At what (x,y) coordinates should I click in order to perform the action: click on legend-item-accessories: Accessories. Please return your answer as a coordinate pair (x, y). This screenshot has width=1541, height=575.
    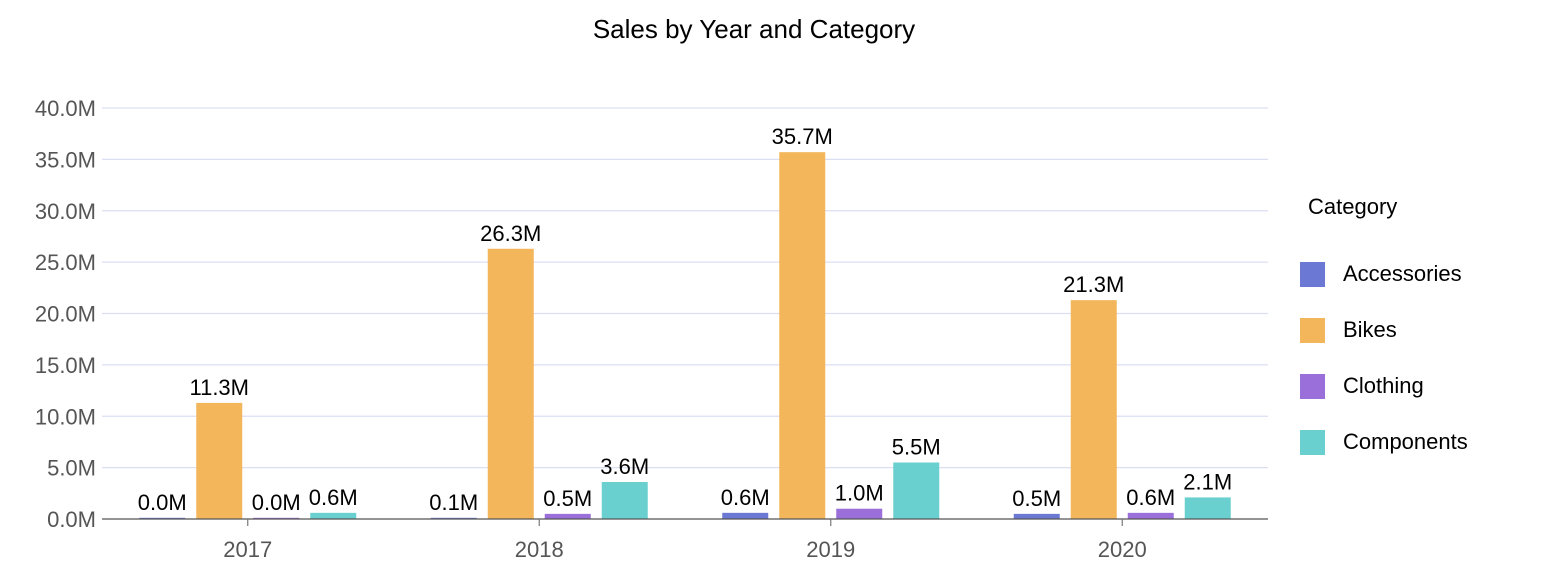
    Looking at the image, I should click on (1384, 274).